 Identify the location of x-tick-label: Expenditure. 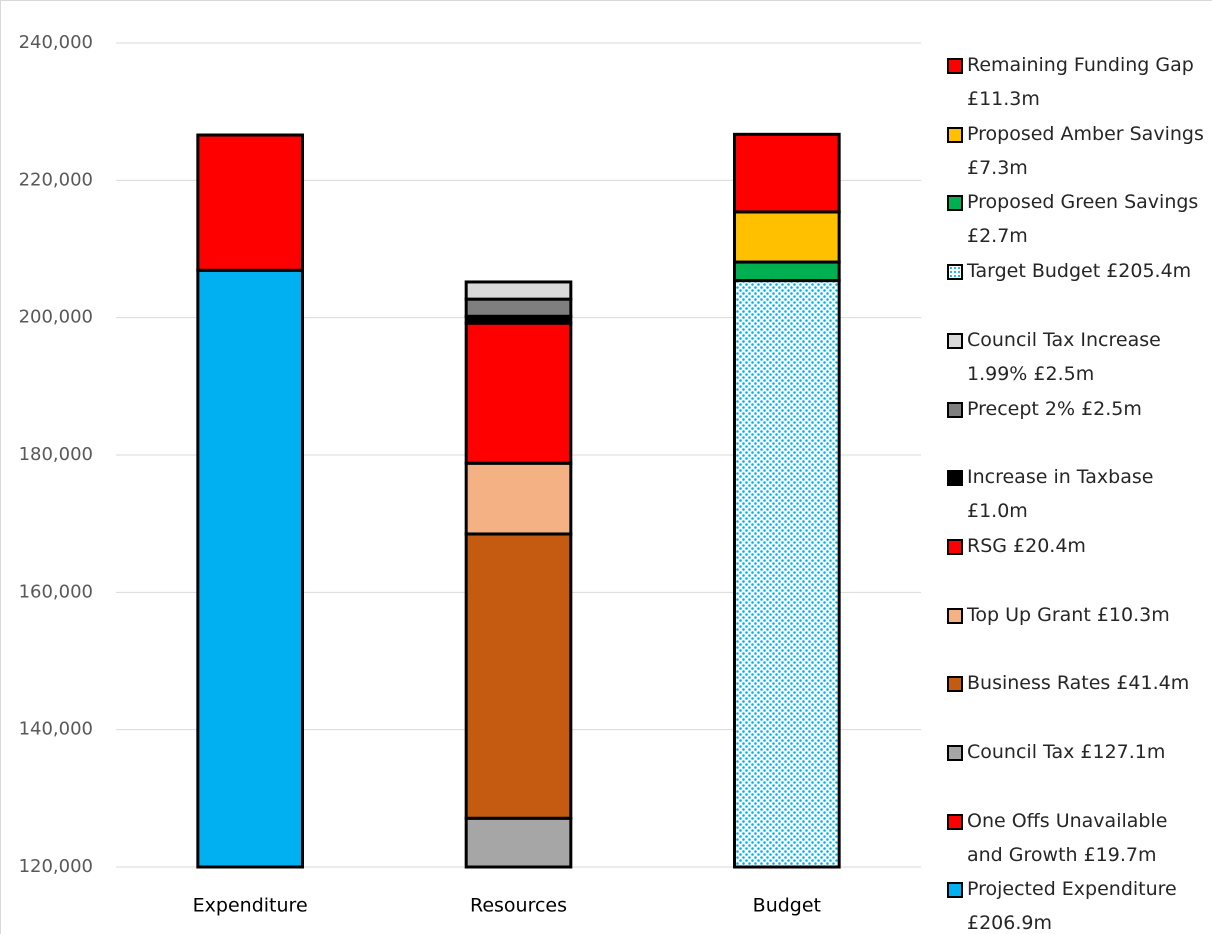
(250, 906).